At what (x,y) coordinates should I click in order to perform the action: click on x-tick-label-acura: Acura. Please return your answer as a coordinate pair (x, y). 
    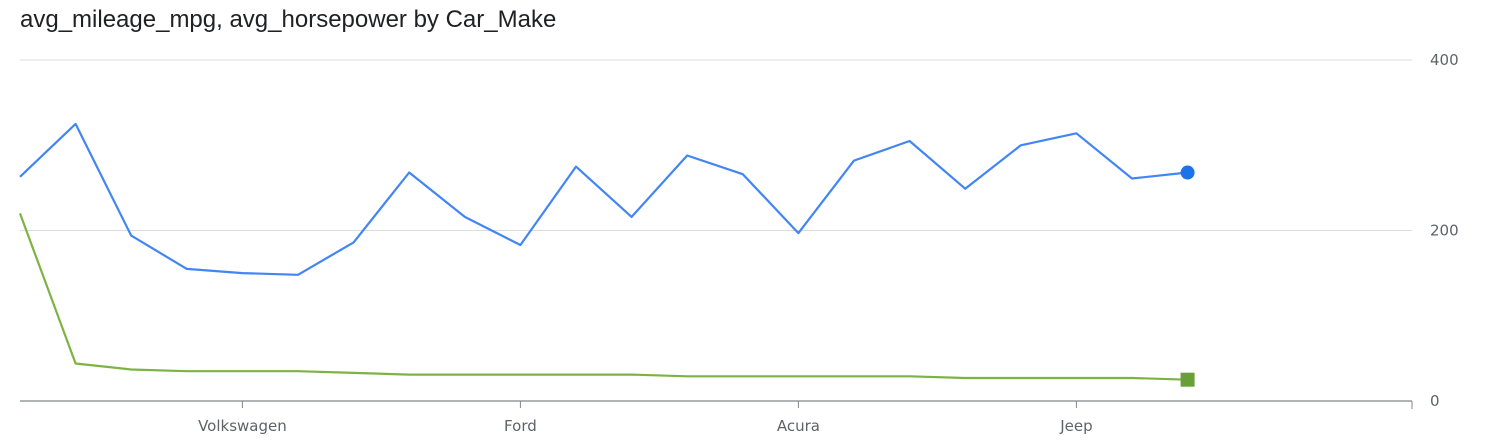
    Looking at the image, I should click on (798, 426).